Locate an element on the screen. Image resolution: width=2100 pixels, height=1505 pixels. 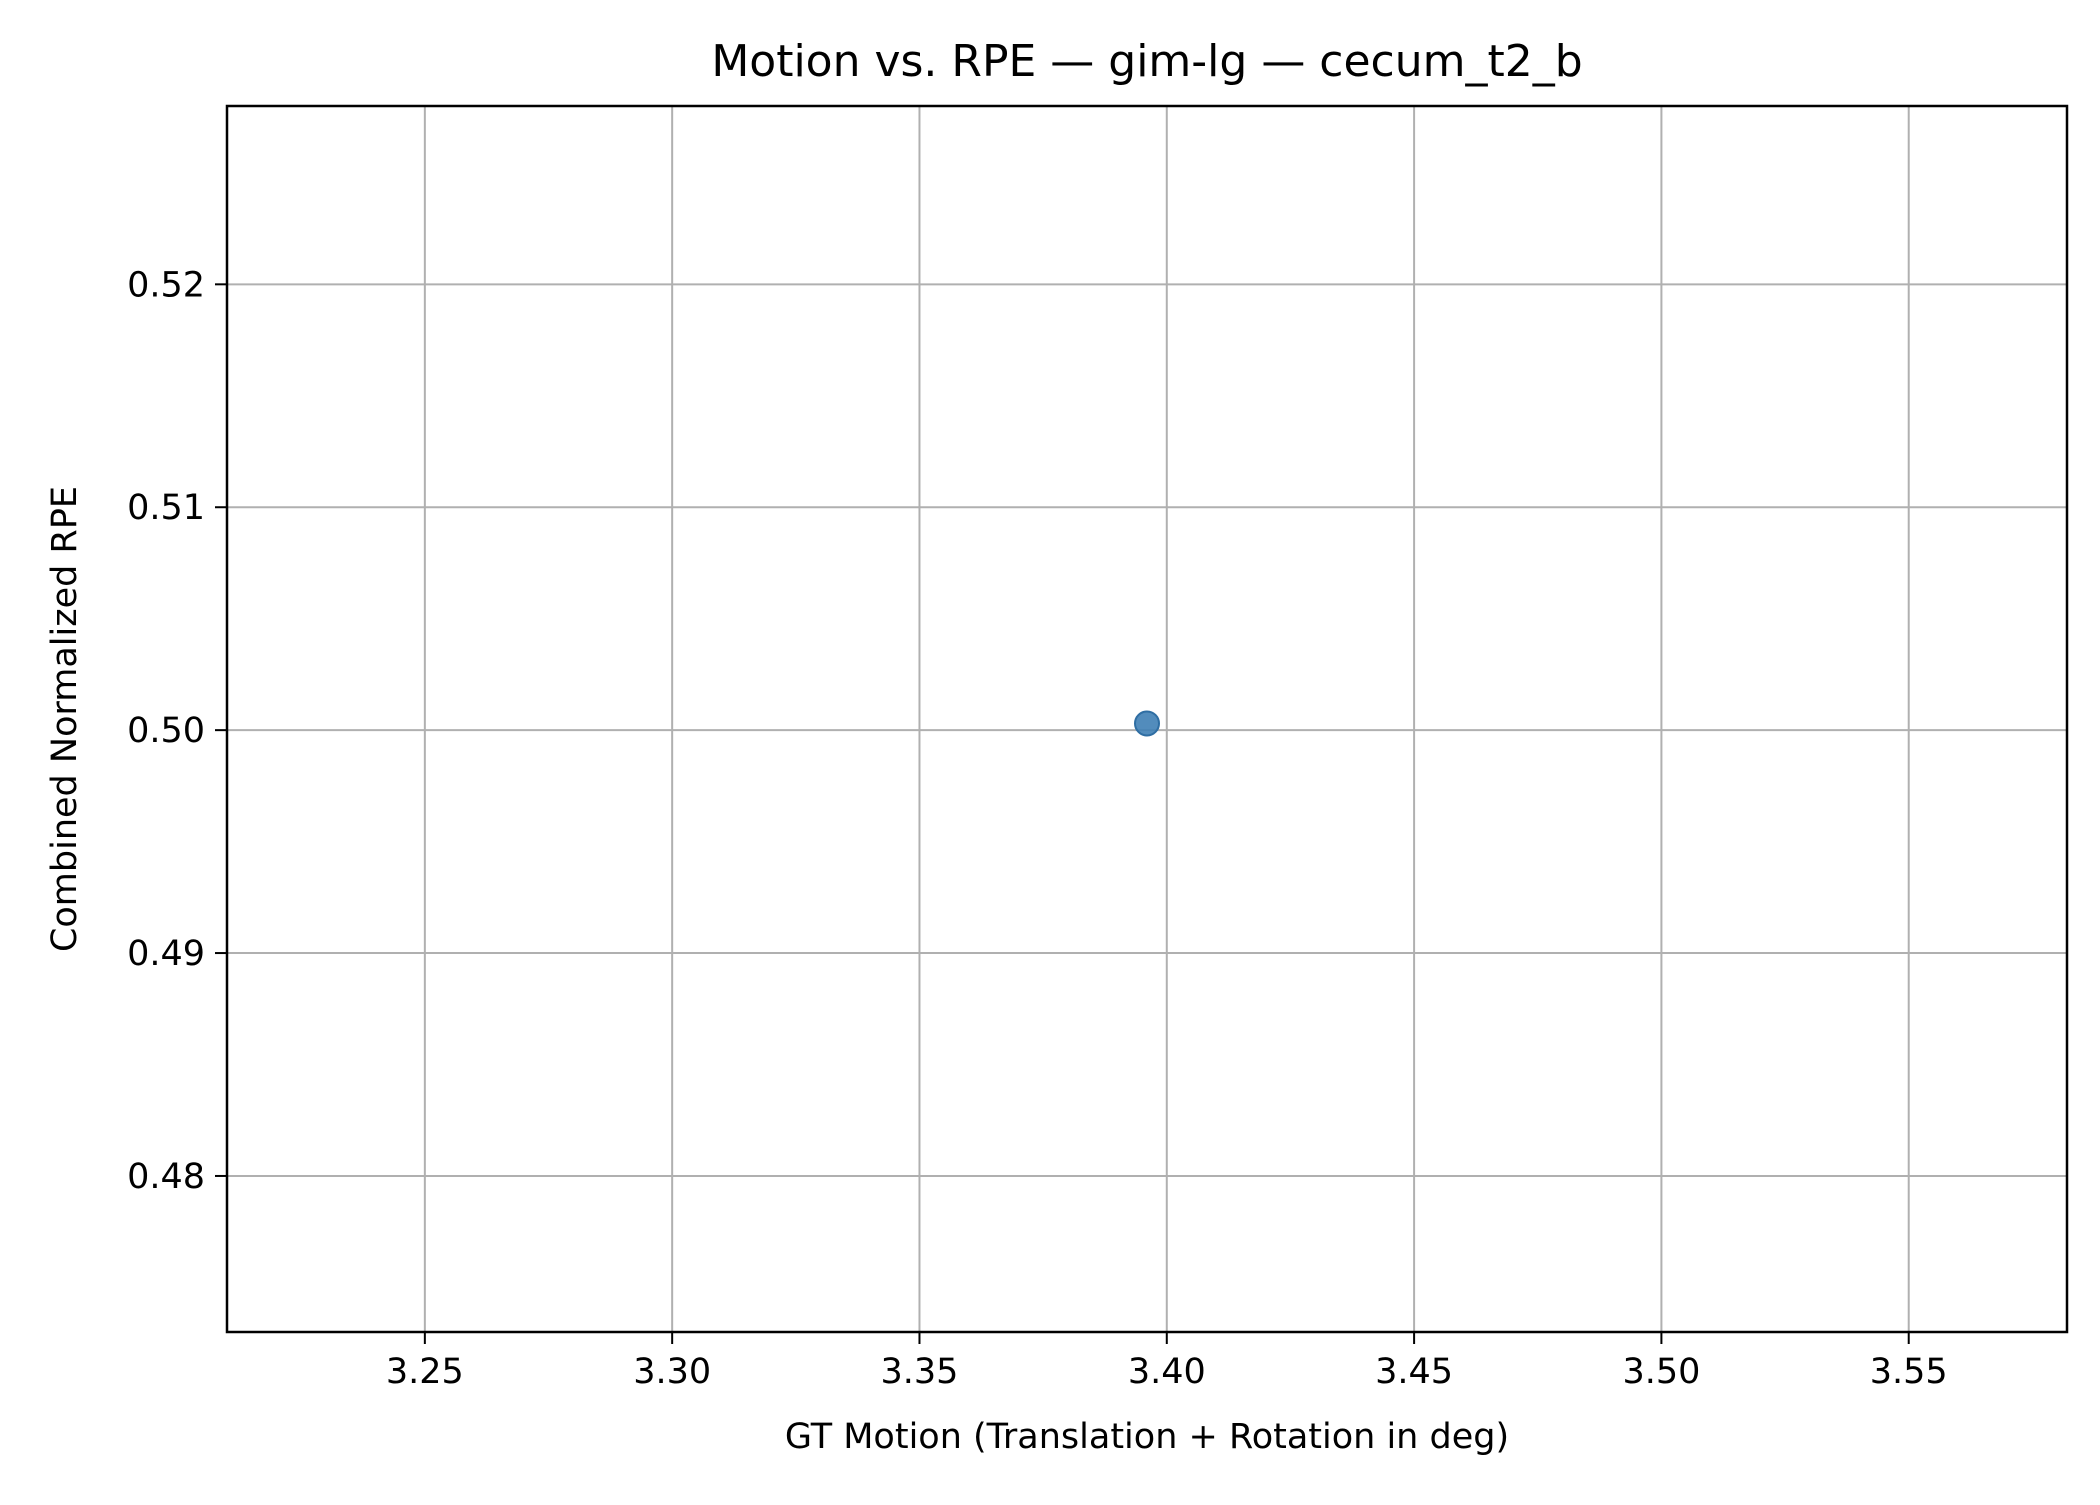
scatter-point is located at coordinates (1147, 723).